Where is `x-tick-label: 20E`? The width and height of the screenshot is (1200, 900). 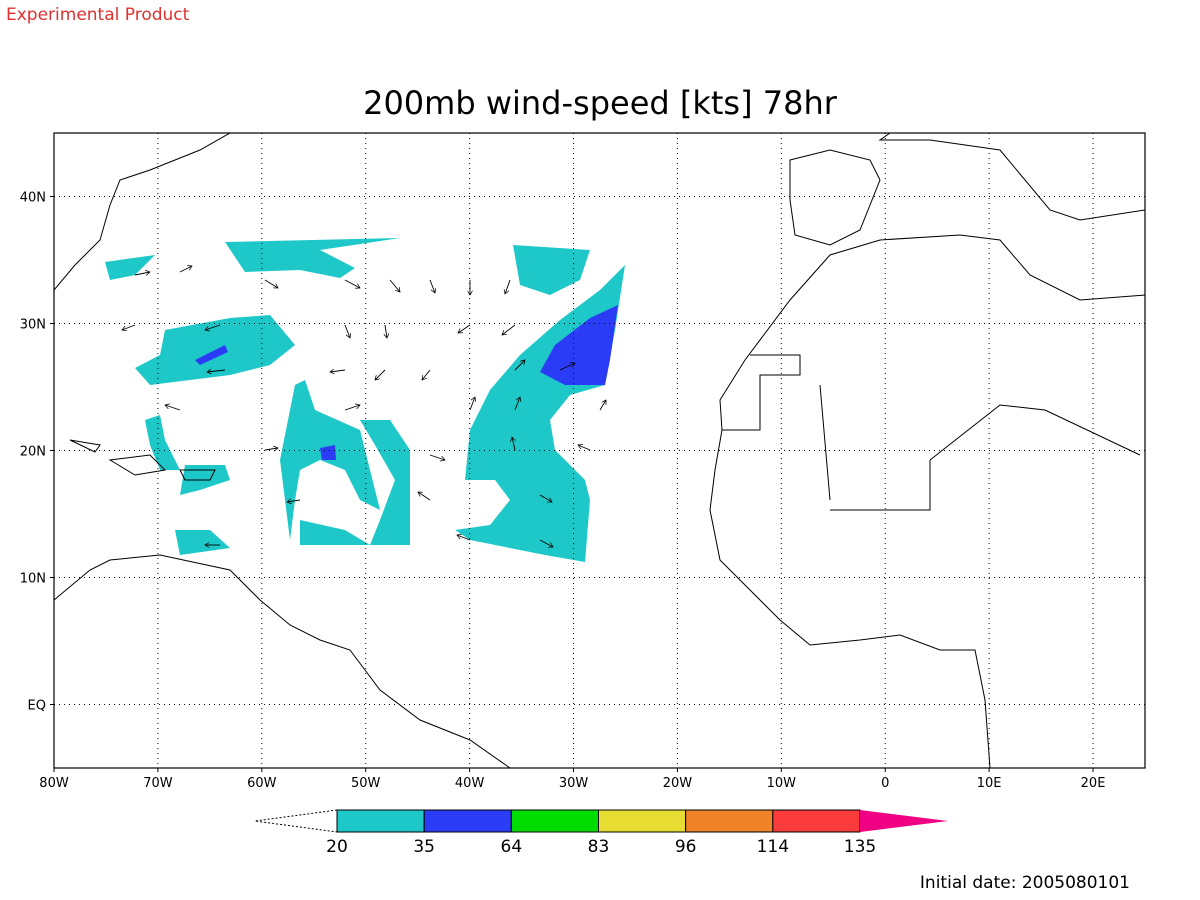 x-tick-label: 20E is located at coordinates (1093, 783).